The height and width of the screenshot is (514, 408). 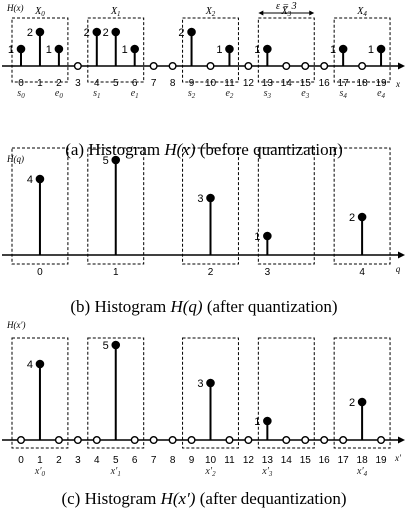 I want to click on count-label-a-9: 1, so click(x=333, y=50).